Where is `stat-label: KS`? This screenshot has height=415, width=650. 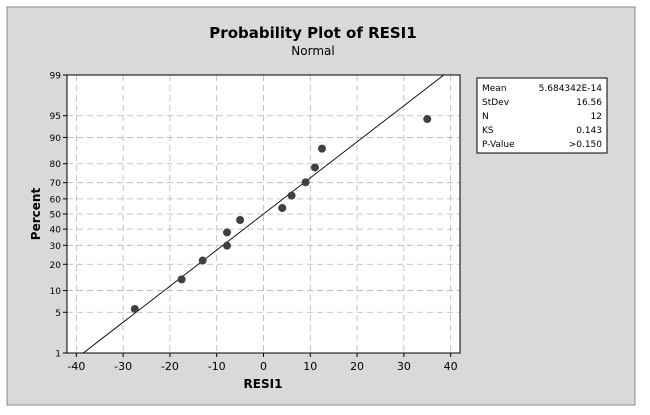 stat-label: KS is located at coordinates (488, 131).